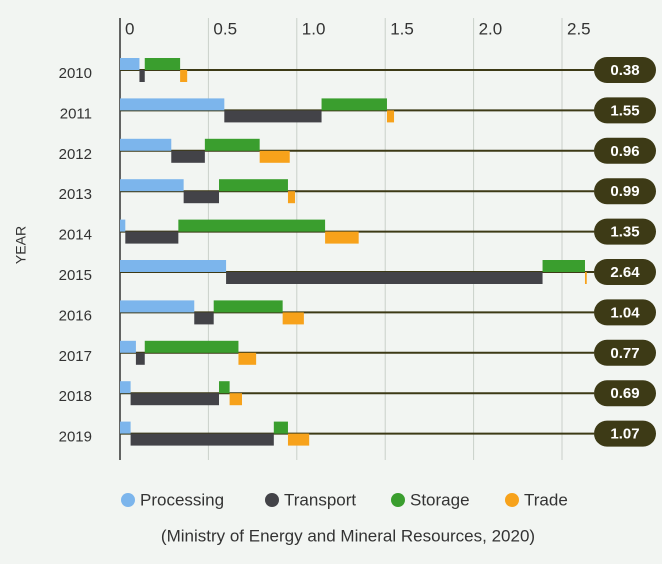  Describe the element at coordinates (546, 499) in the screenshot. I see `legend-label: Trade` at that location.